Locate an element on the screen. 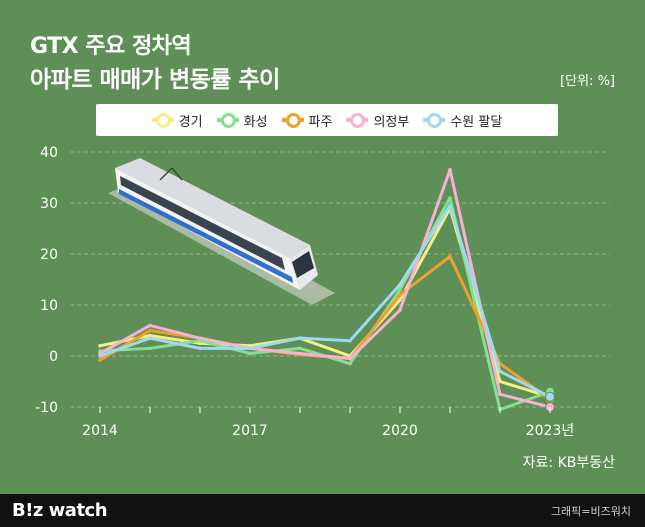  legend-label: 경기 is located at coordinates (190, 122).